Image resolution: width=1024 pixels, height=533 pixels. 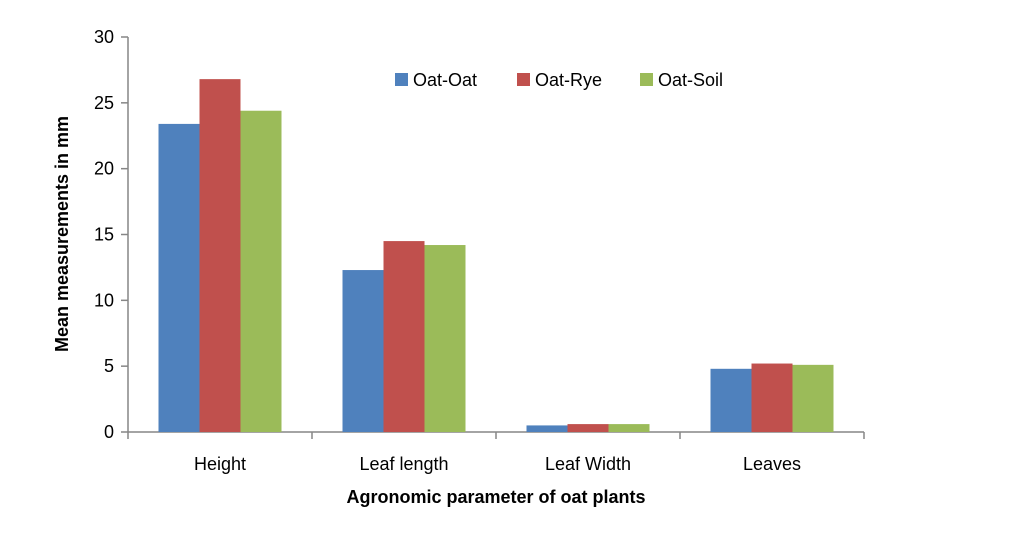 I want to click on legend-label: Oat-Rye, so click(x=568, y=80).